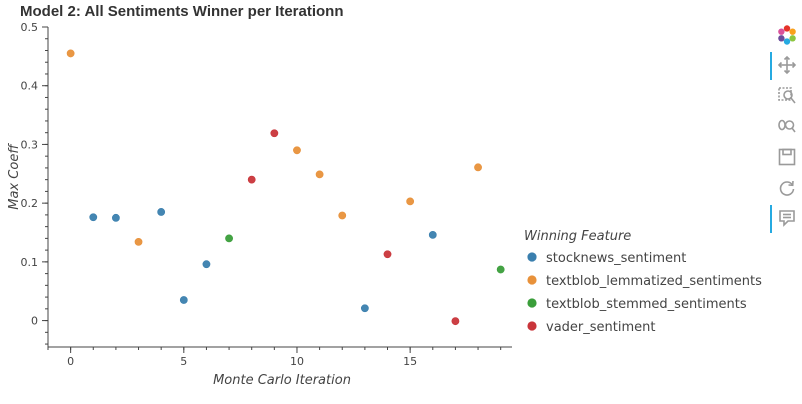 The width and height of the screenshot is (802, 404). What do you see at coordinates (30, 144) in the screenshot?
I see `y-tick-label: 0.3` at bounding box center [30, 144].